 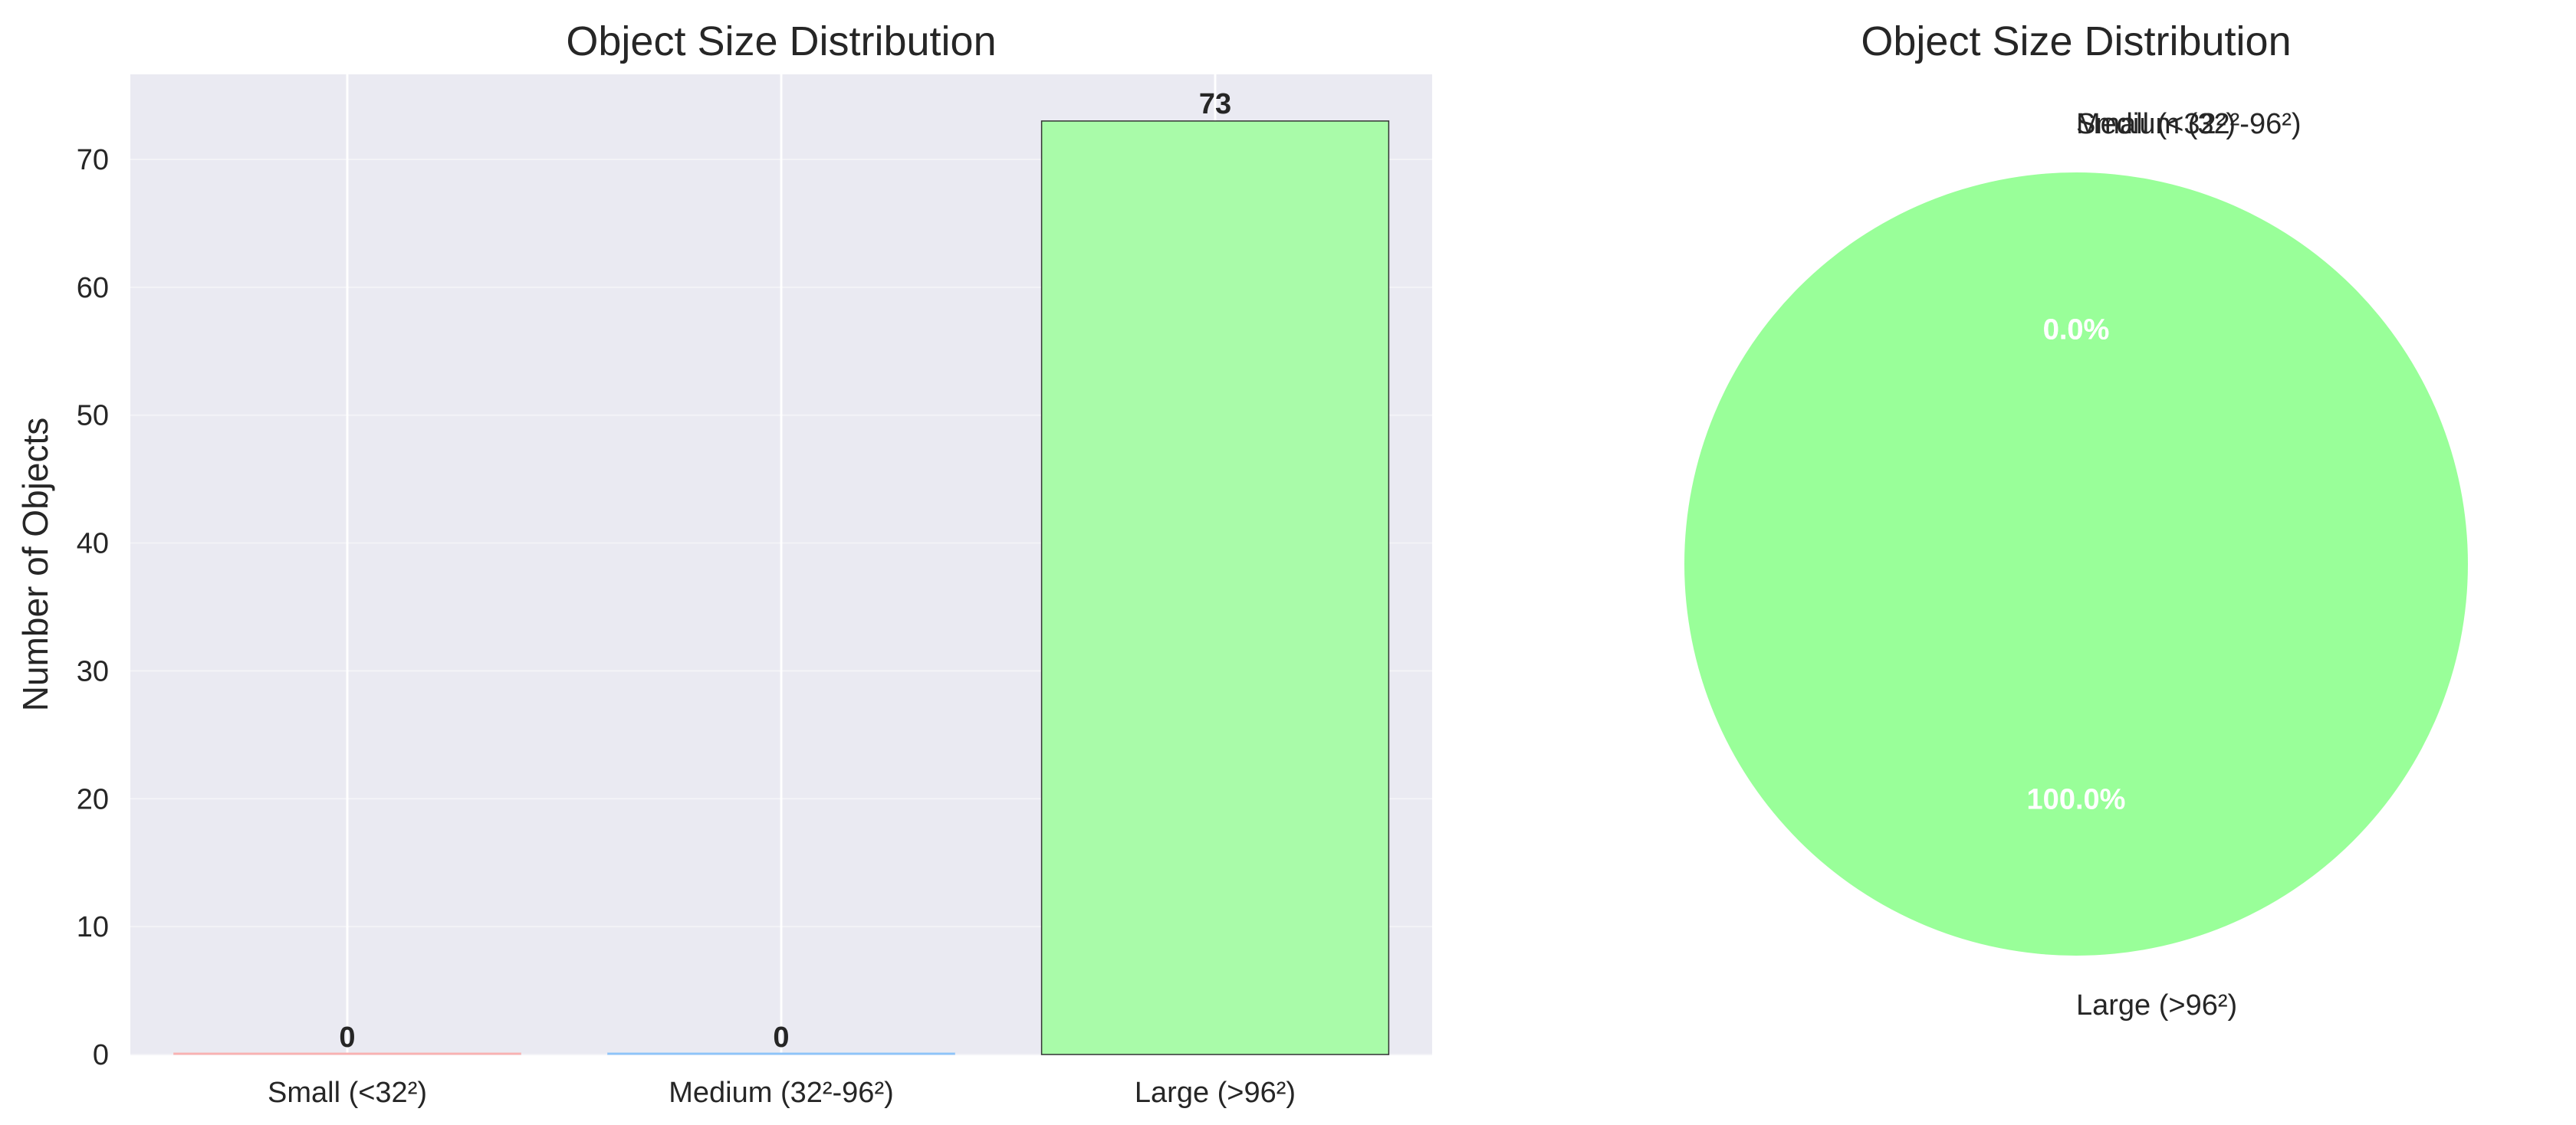 I want to click on x-tick-label: Small (<32²), so click(x=347, y=1093).